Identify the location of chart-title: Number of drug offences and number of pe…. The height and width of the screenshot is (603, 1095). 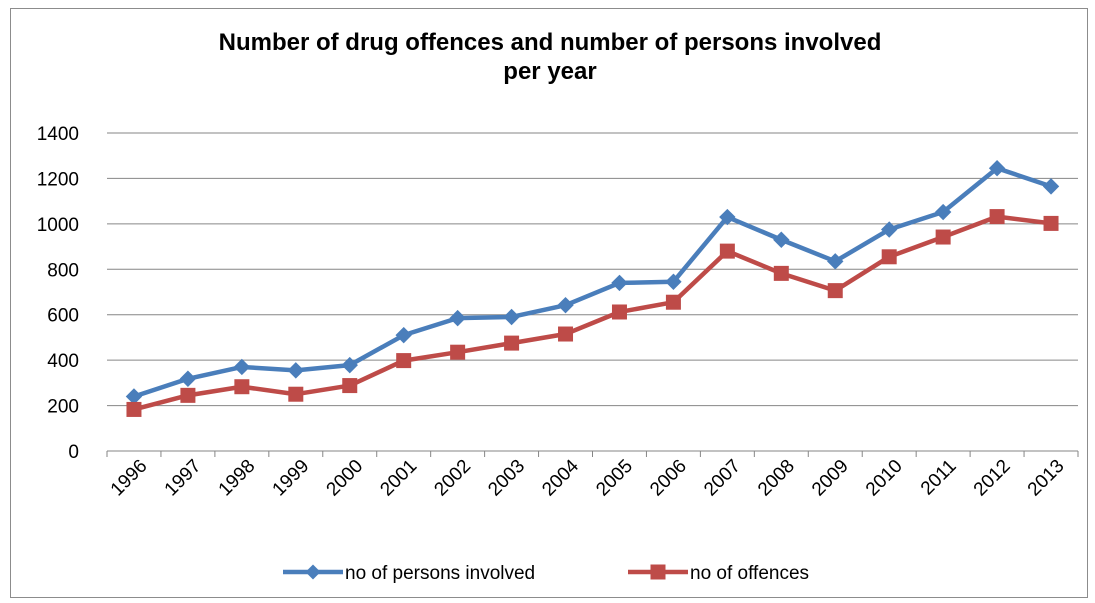
(547, 57).